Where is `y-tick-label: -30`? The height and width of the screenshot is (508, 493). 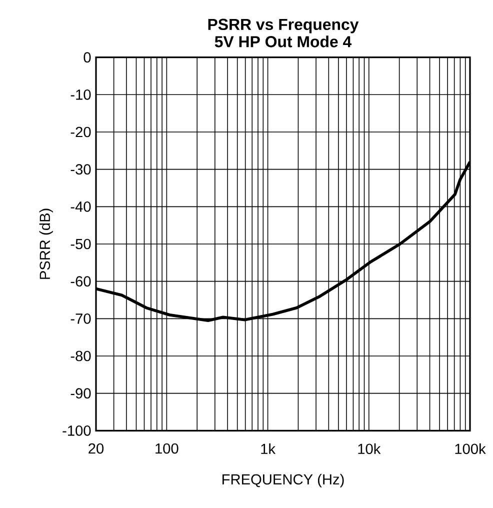 y-tick-label: -30 is located at coordinates (80, 169).